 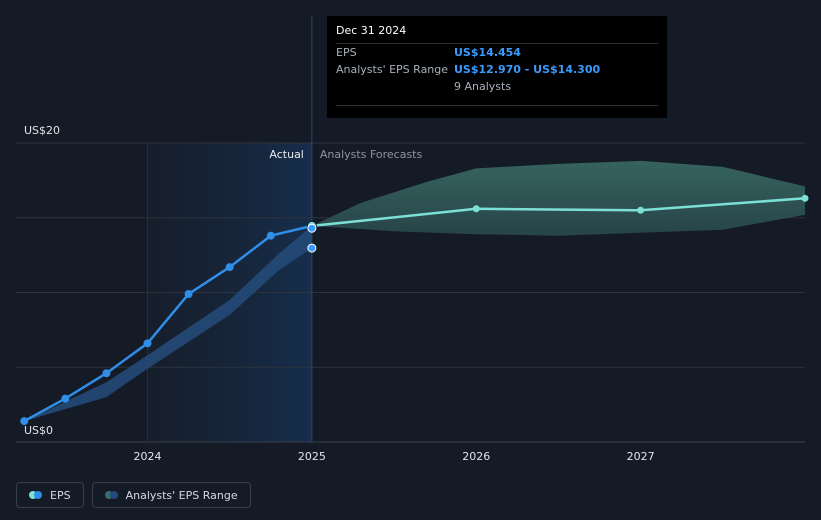 What do you see at coordinates (487, 52) in the screenshot?
I see `tooltip-eps-value: US$14.454` at bounding box center [487, 52].